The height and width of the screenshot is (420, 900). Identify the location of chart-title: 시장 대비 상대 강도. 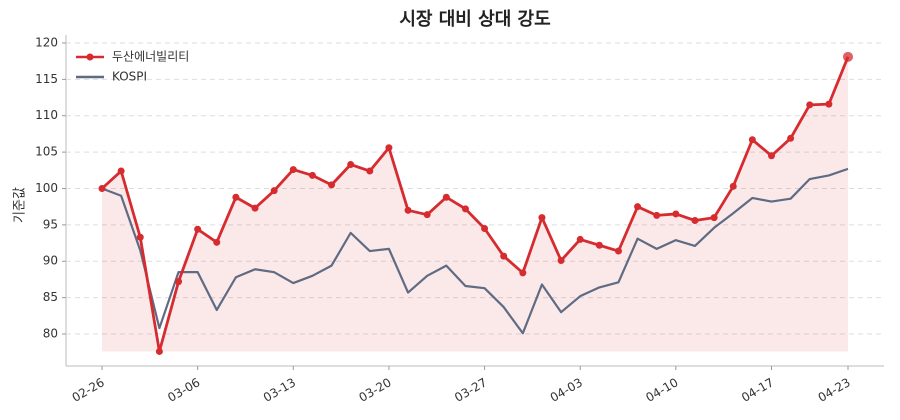
(474, 19).